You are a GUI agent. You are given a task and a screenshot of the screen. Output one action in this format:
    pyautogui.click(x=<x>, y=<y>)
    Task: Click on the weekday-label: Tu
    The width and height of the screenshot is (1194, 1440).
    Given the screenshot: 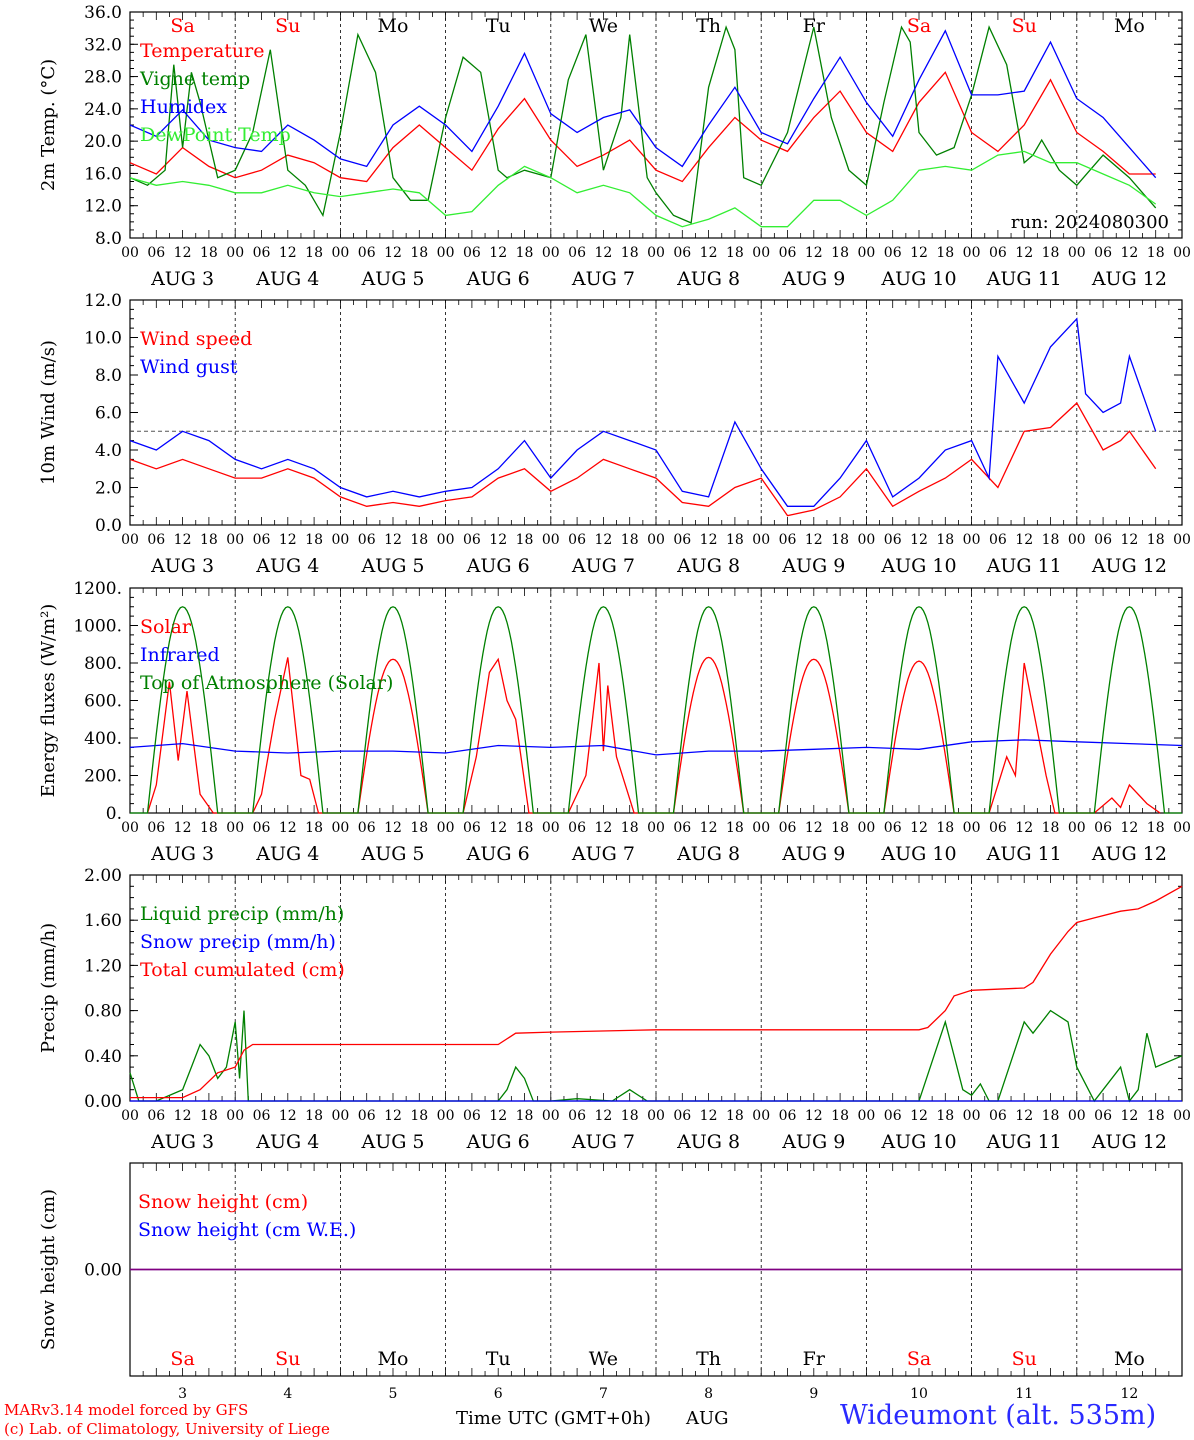 What is the action you would take?
    pyautogui.click(x=498, y=26)
    